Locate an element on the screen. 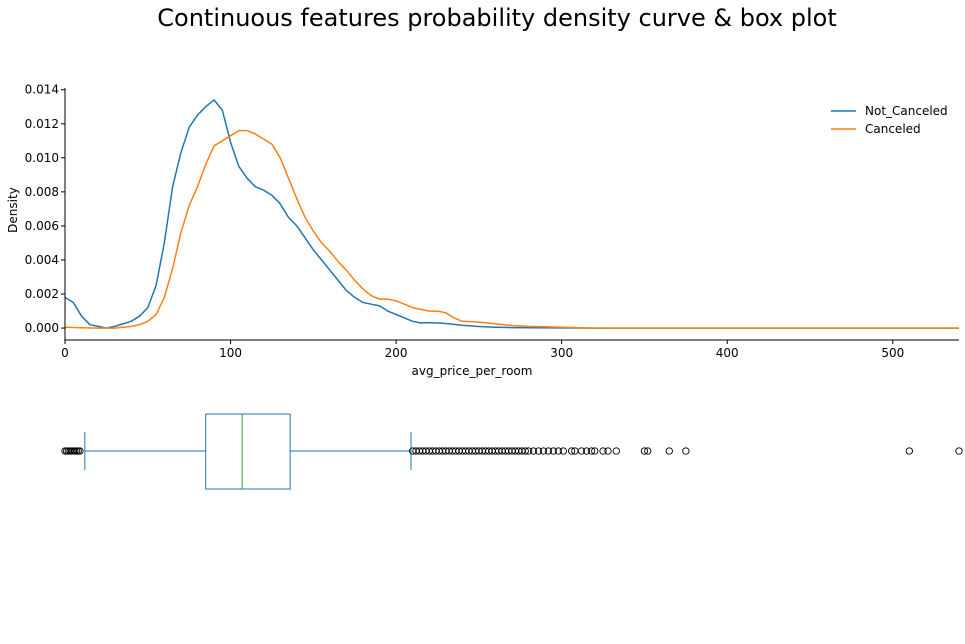 Image resolution: width=965 pixels, height=644 pixels. x-tick-label: 0 is located at coordinates (65, 353).